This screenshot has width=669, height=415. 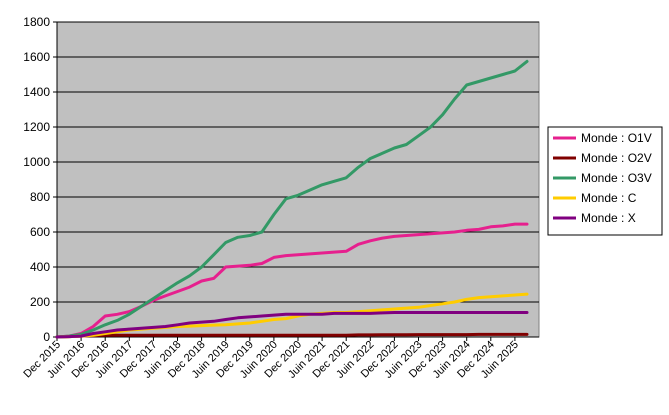 What do you see at coordinates (46, 337) in the screenshot?
I see `y-tick-label: 0` at bounding box center [46, 337].